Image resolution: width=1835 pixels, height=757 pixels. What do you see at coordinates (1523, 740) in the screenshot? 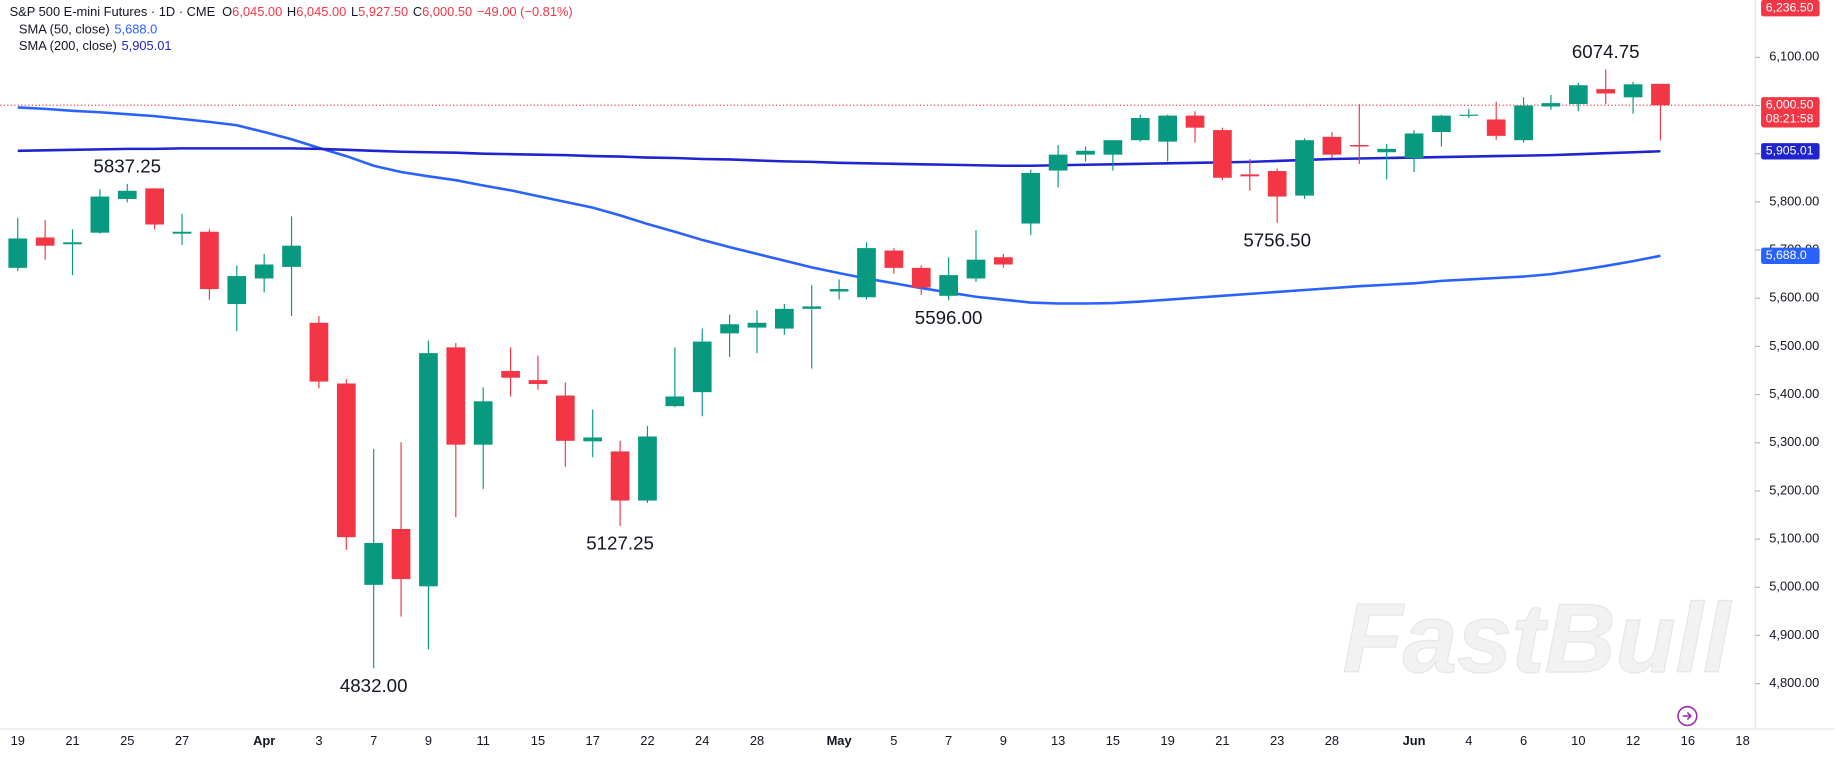
I see `x-tick-label: 6` at bounding box center [1523, 740].